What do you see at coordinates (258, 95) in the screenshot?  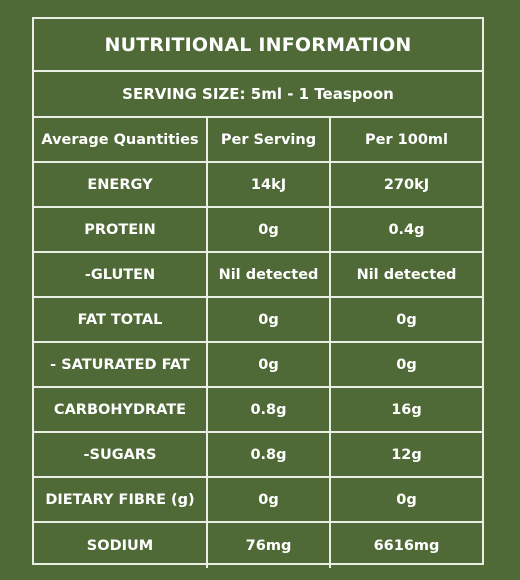 I see `serving-size: SERVING SIZE: 5ml - 1 Teaspoon` at bounding box center [258, 95].